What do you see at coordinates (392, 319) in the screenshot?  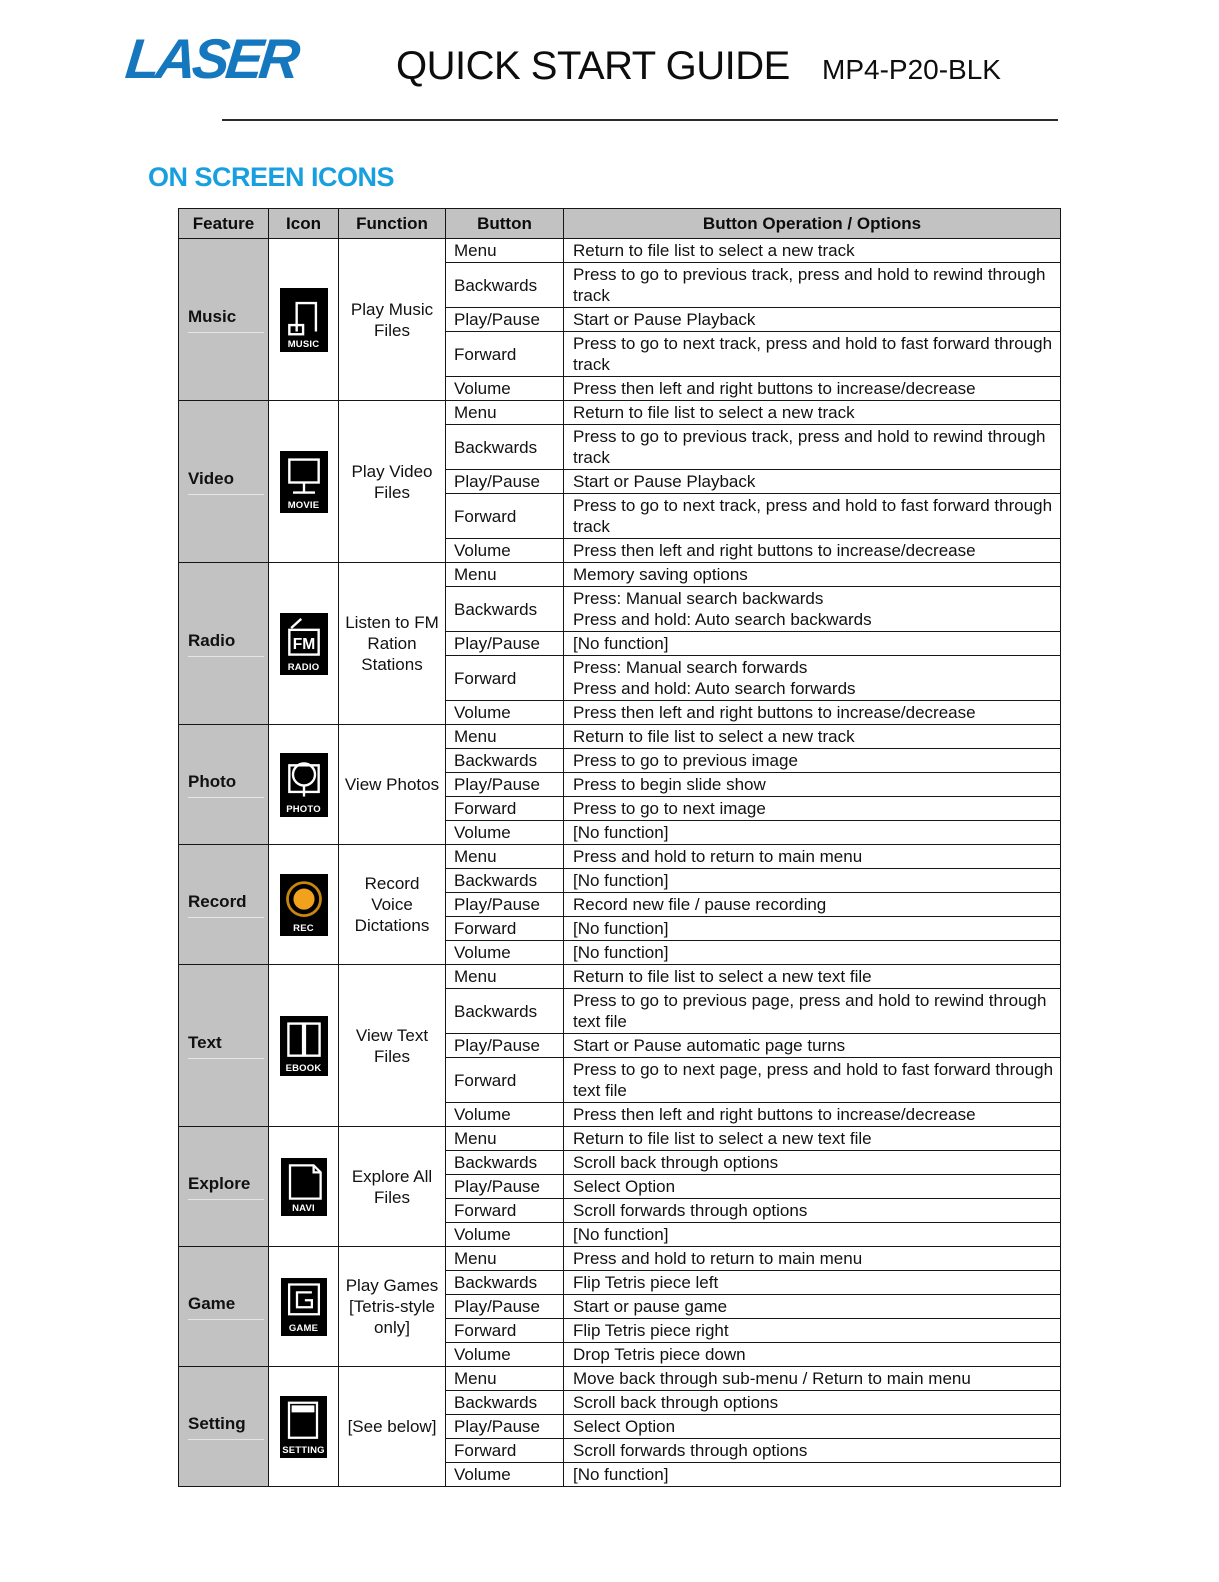 I see `function-cell-music: Play Music Files` at bounding box center [392, 319].